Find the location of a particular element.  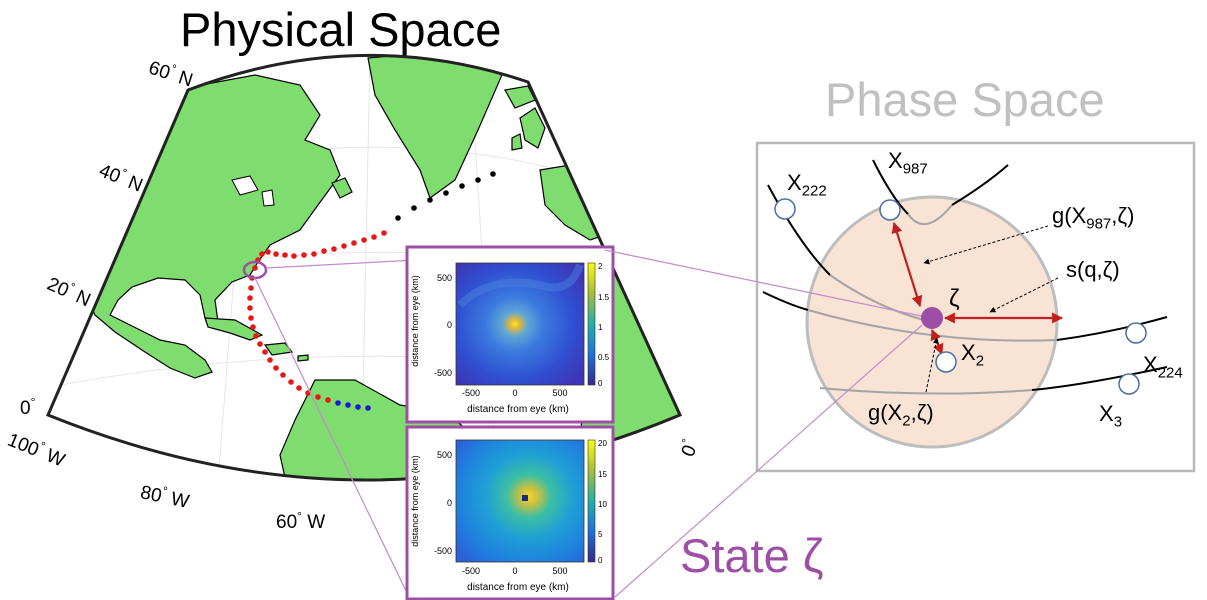

colorbar-1-tick: 1.5 is located at coordinates (604, 297).